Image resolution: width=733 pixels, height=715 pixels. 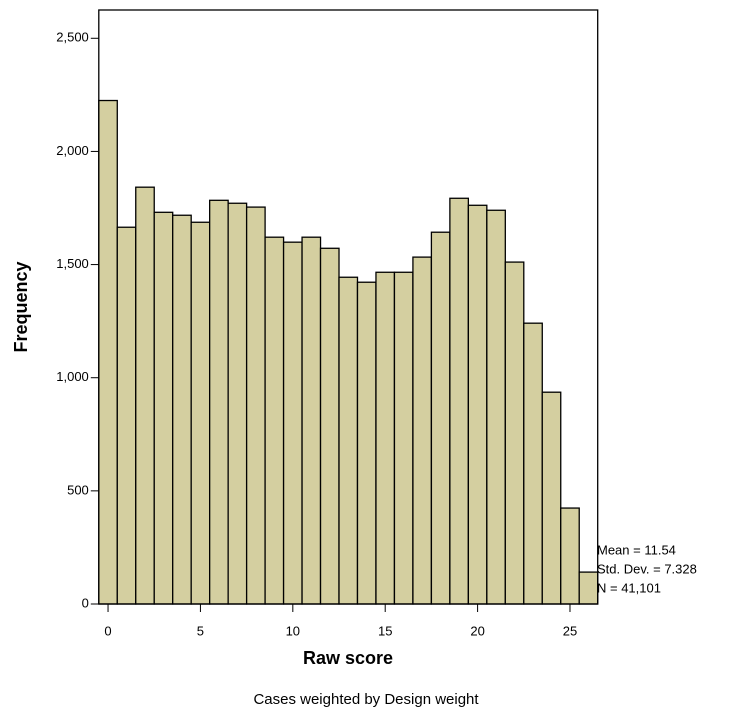 What do you see at coordinates (85, 602) in the screenshot?
I see `y-tick-label: 0` at bounding box center [85, 602].